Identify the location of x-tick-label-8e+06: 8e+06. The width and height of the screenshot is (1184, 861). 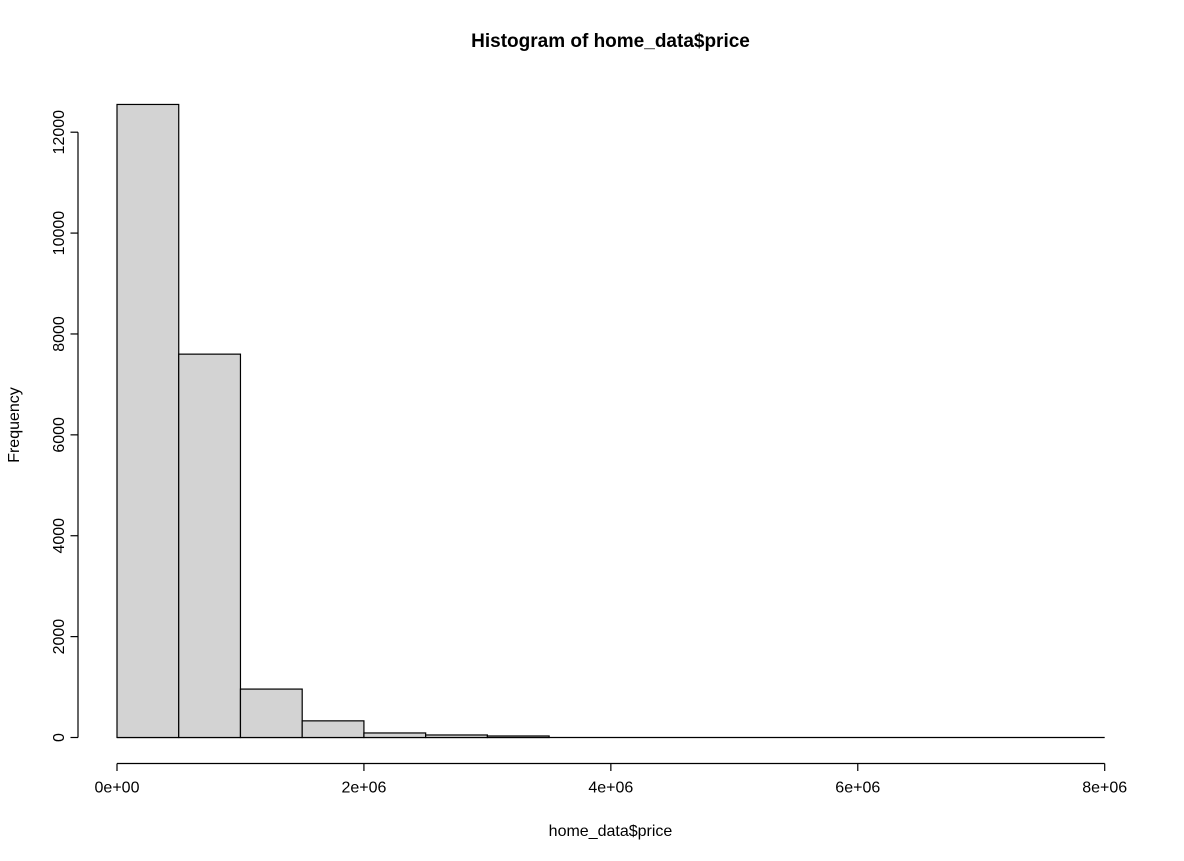
(1104, 788).